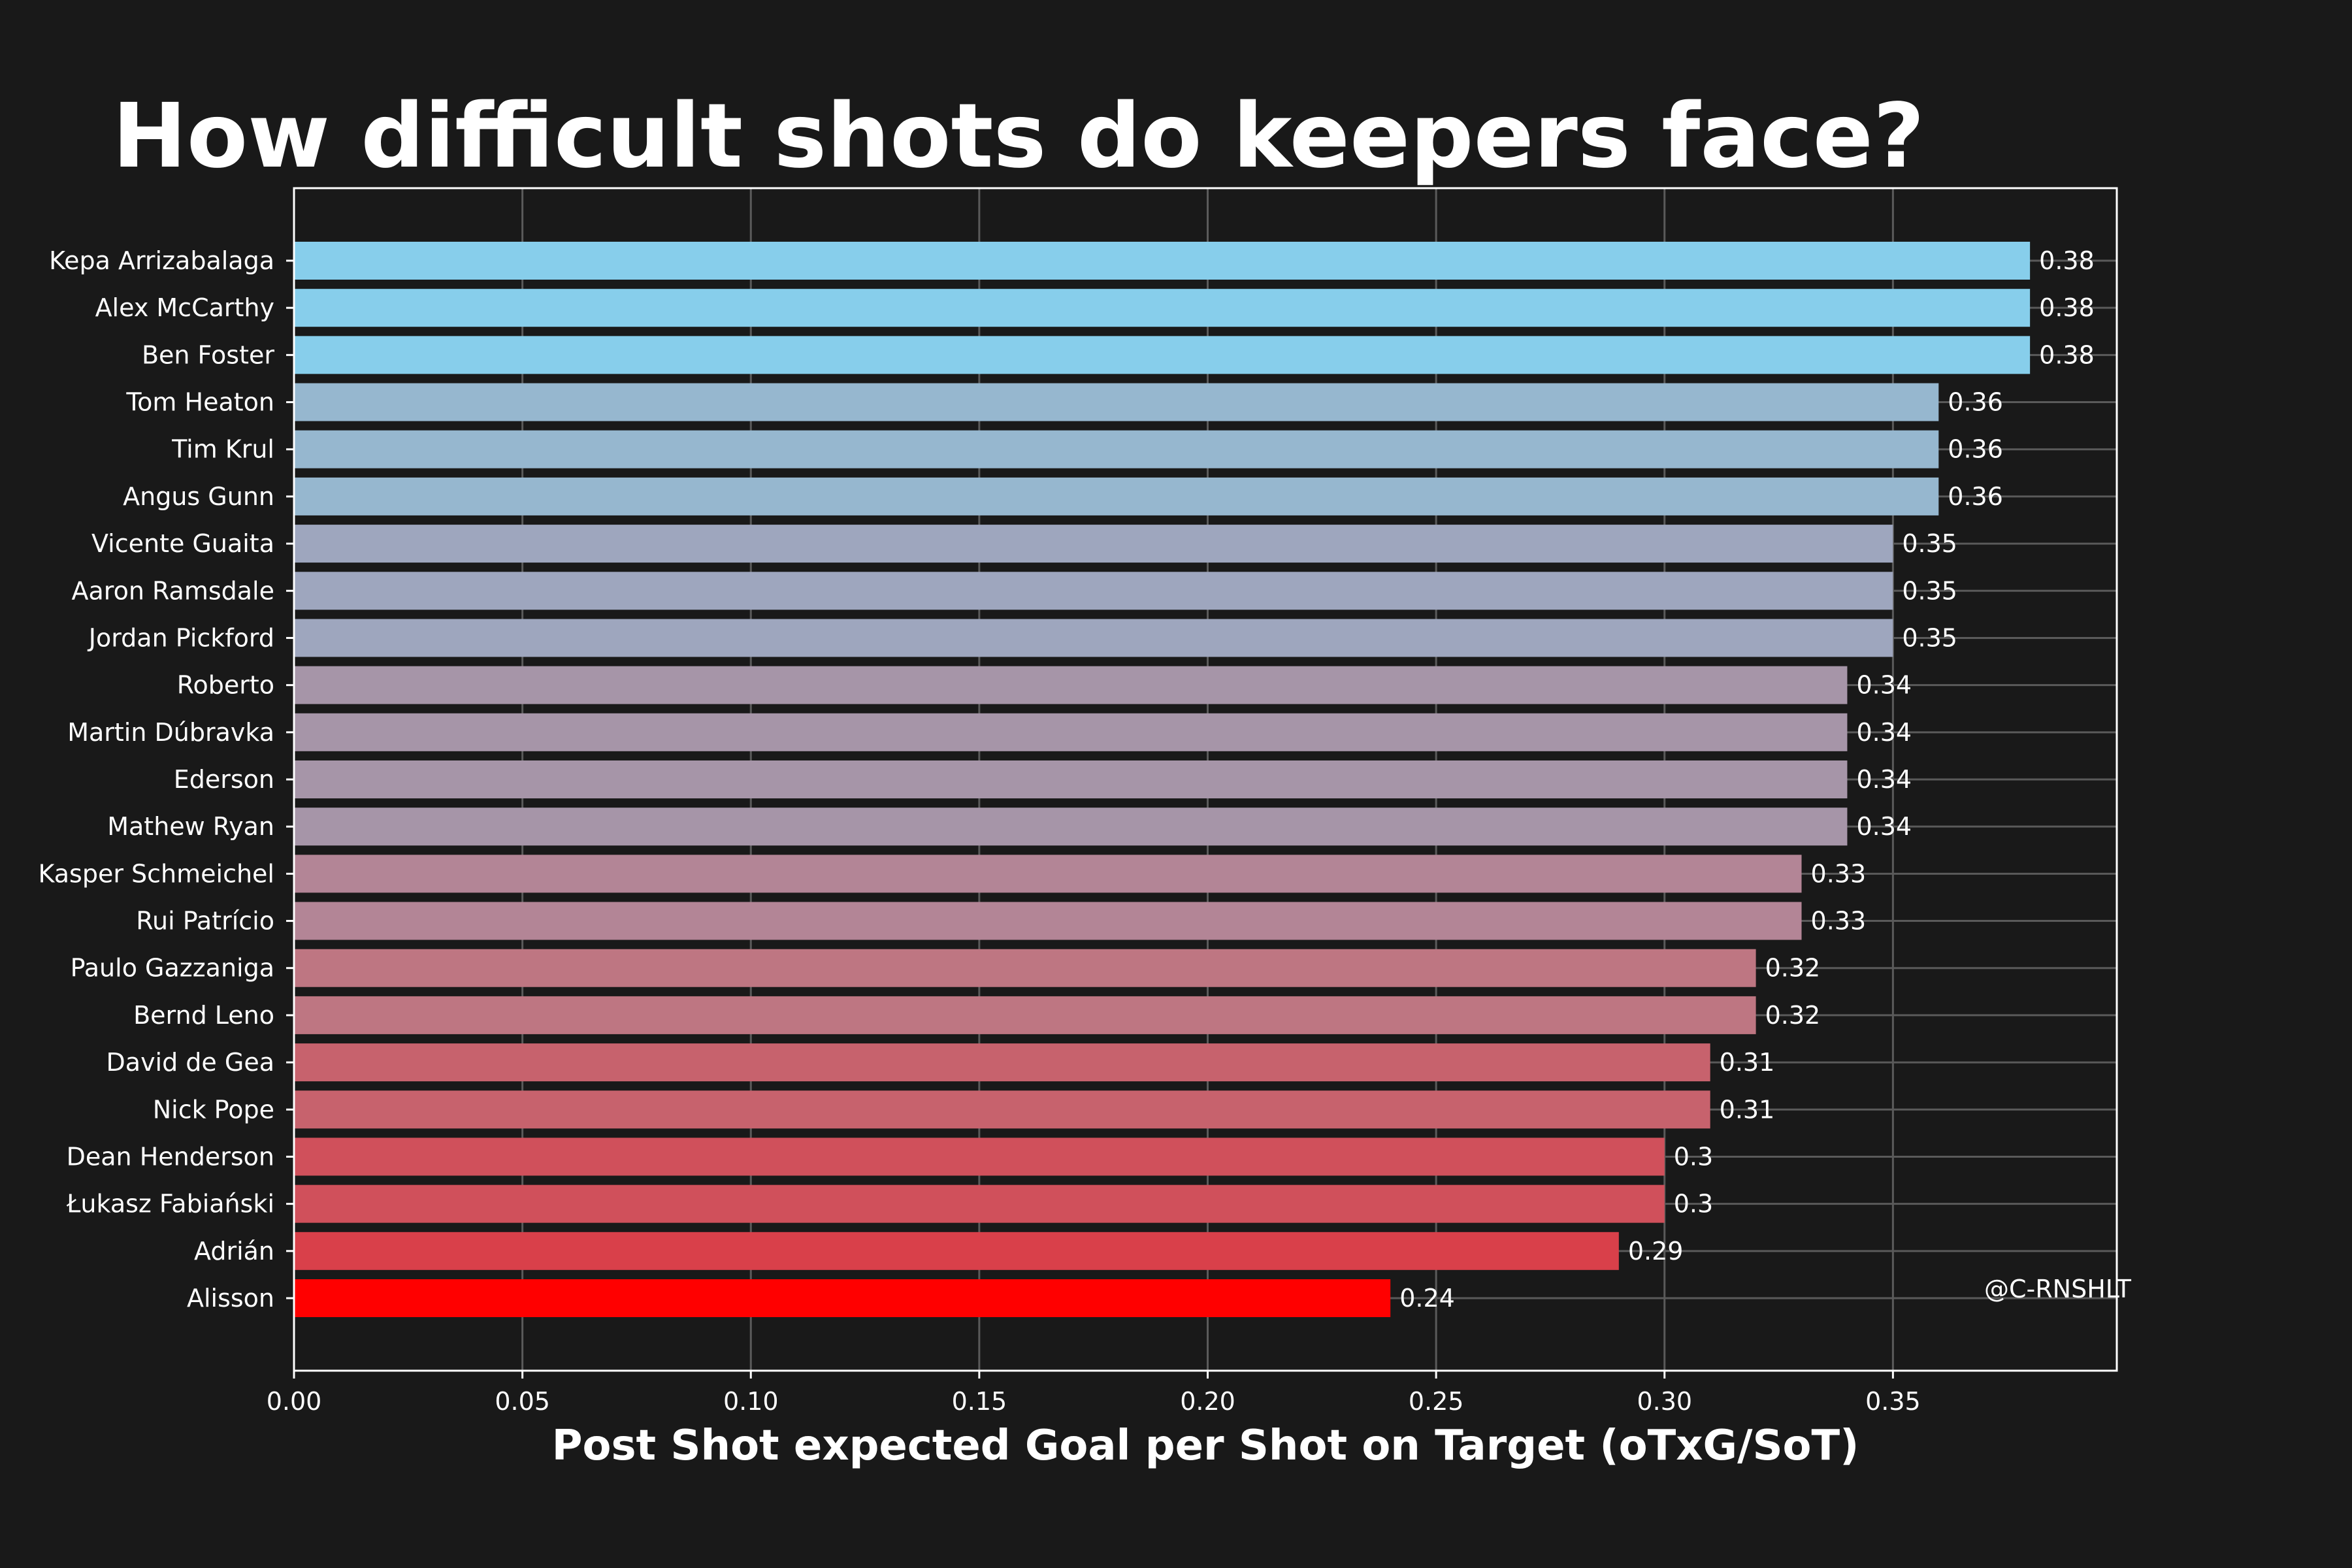 The width and height of the screenshot is (2352, 1568). I want to click on bar-value-label: 0.29, so click(1656, 1251).